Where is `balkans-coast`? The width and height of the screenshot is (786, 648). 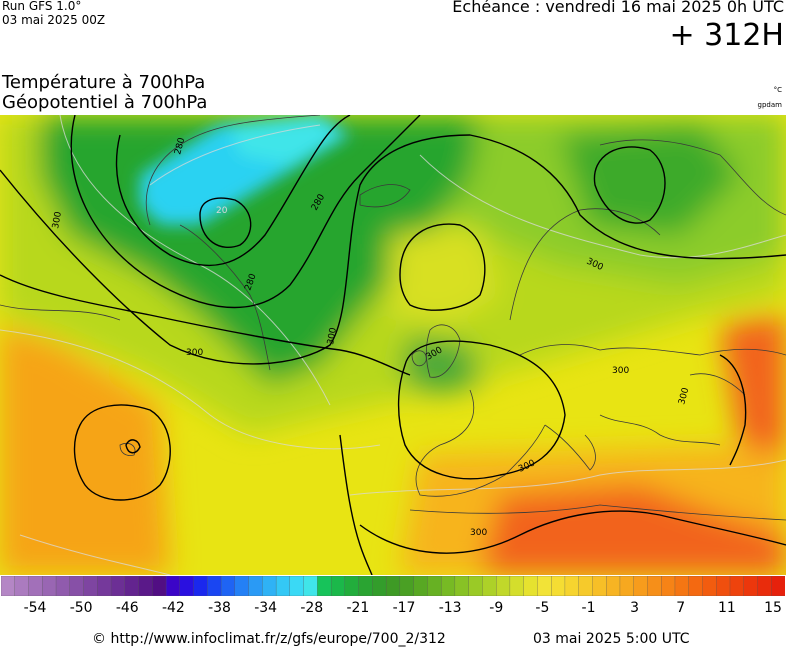 balkans-coast is located at coordinates (660, 430).